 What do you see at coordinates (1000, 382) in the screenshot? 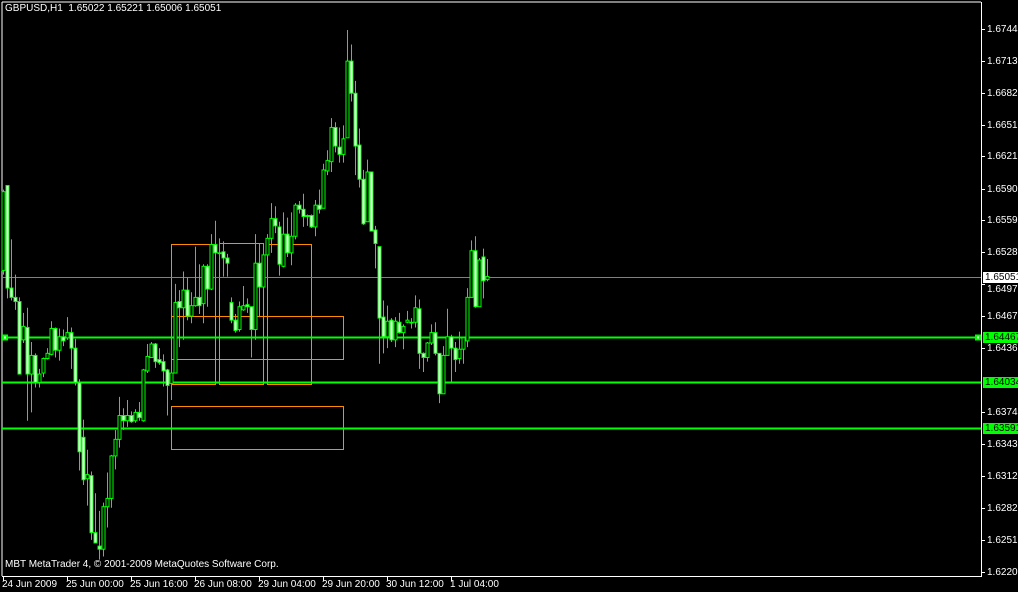
I see `level-price-label: 1.64034` at bounding box center [1000, 382].